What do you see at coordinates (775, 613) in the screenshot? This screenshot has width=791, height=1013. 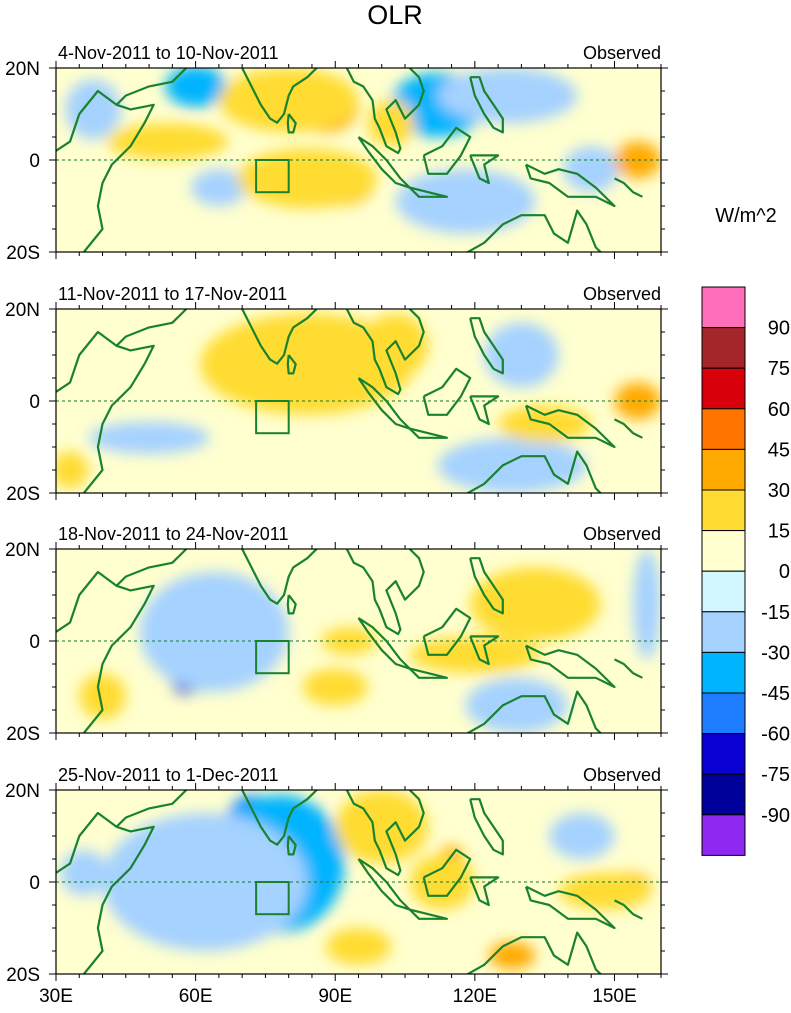 I see `colorbar-label: -15` at bounding box center [775, 613].